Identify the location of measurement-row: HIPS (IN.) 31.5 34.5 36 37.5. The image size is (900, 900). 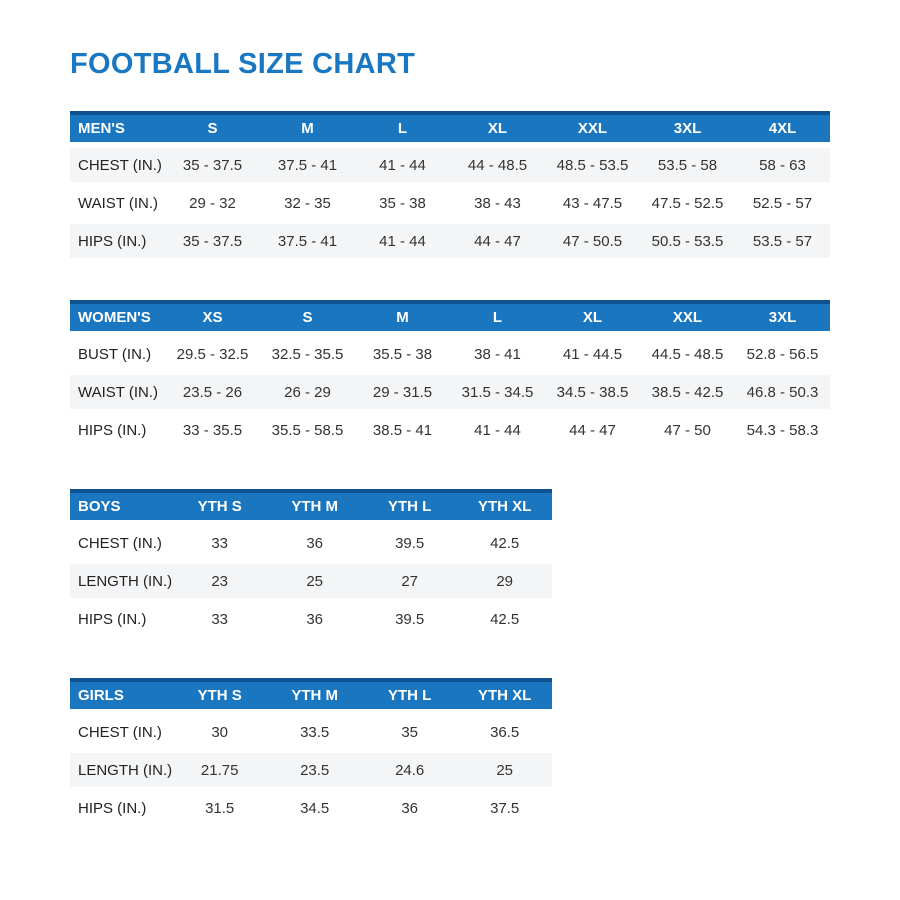
(311, 808).